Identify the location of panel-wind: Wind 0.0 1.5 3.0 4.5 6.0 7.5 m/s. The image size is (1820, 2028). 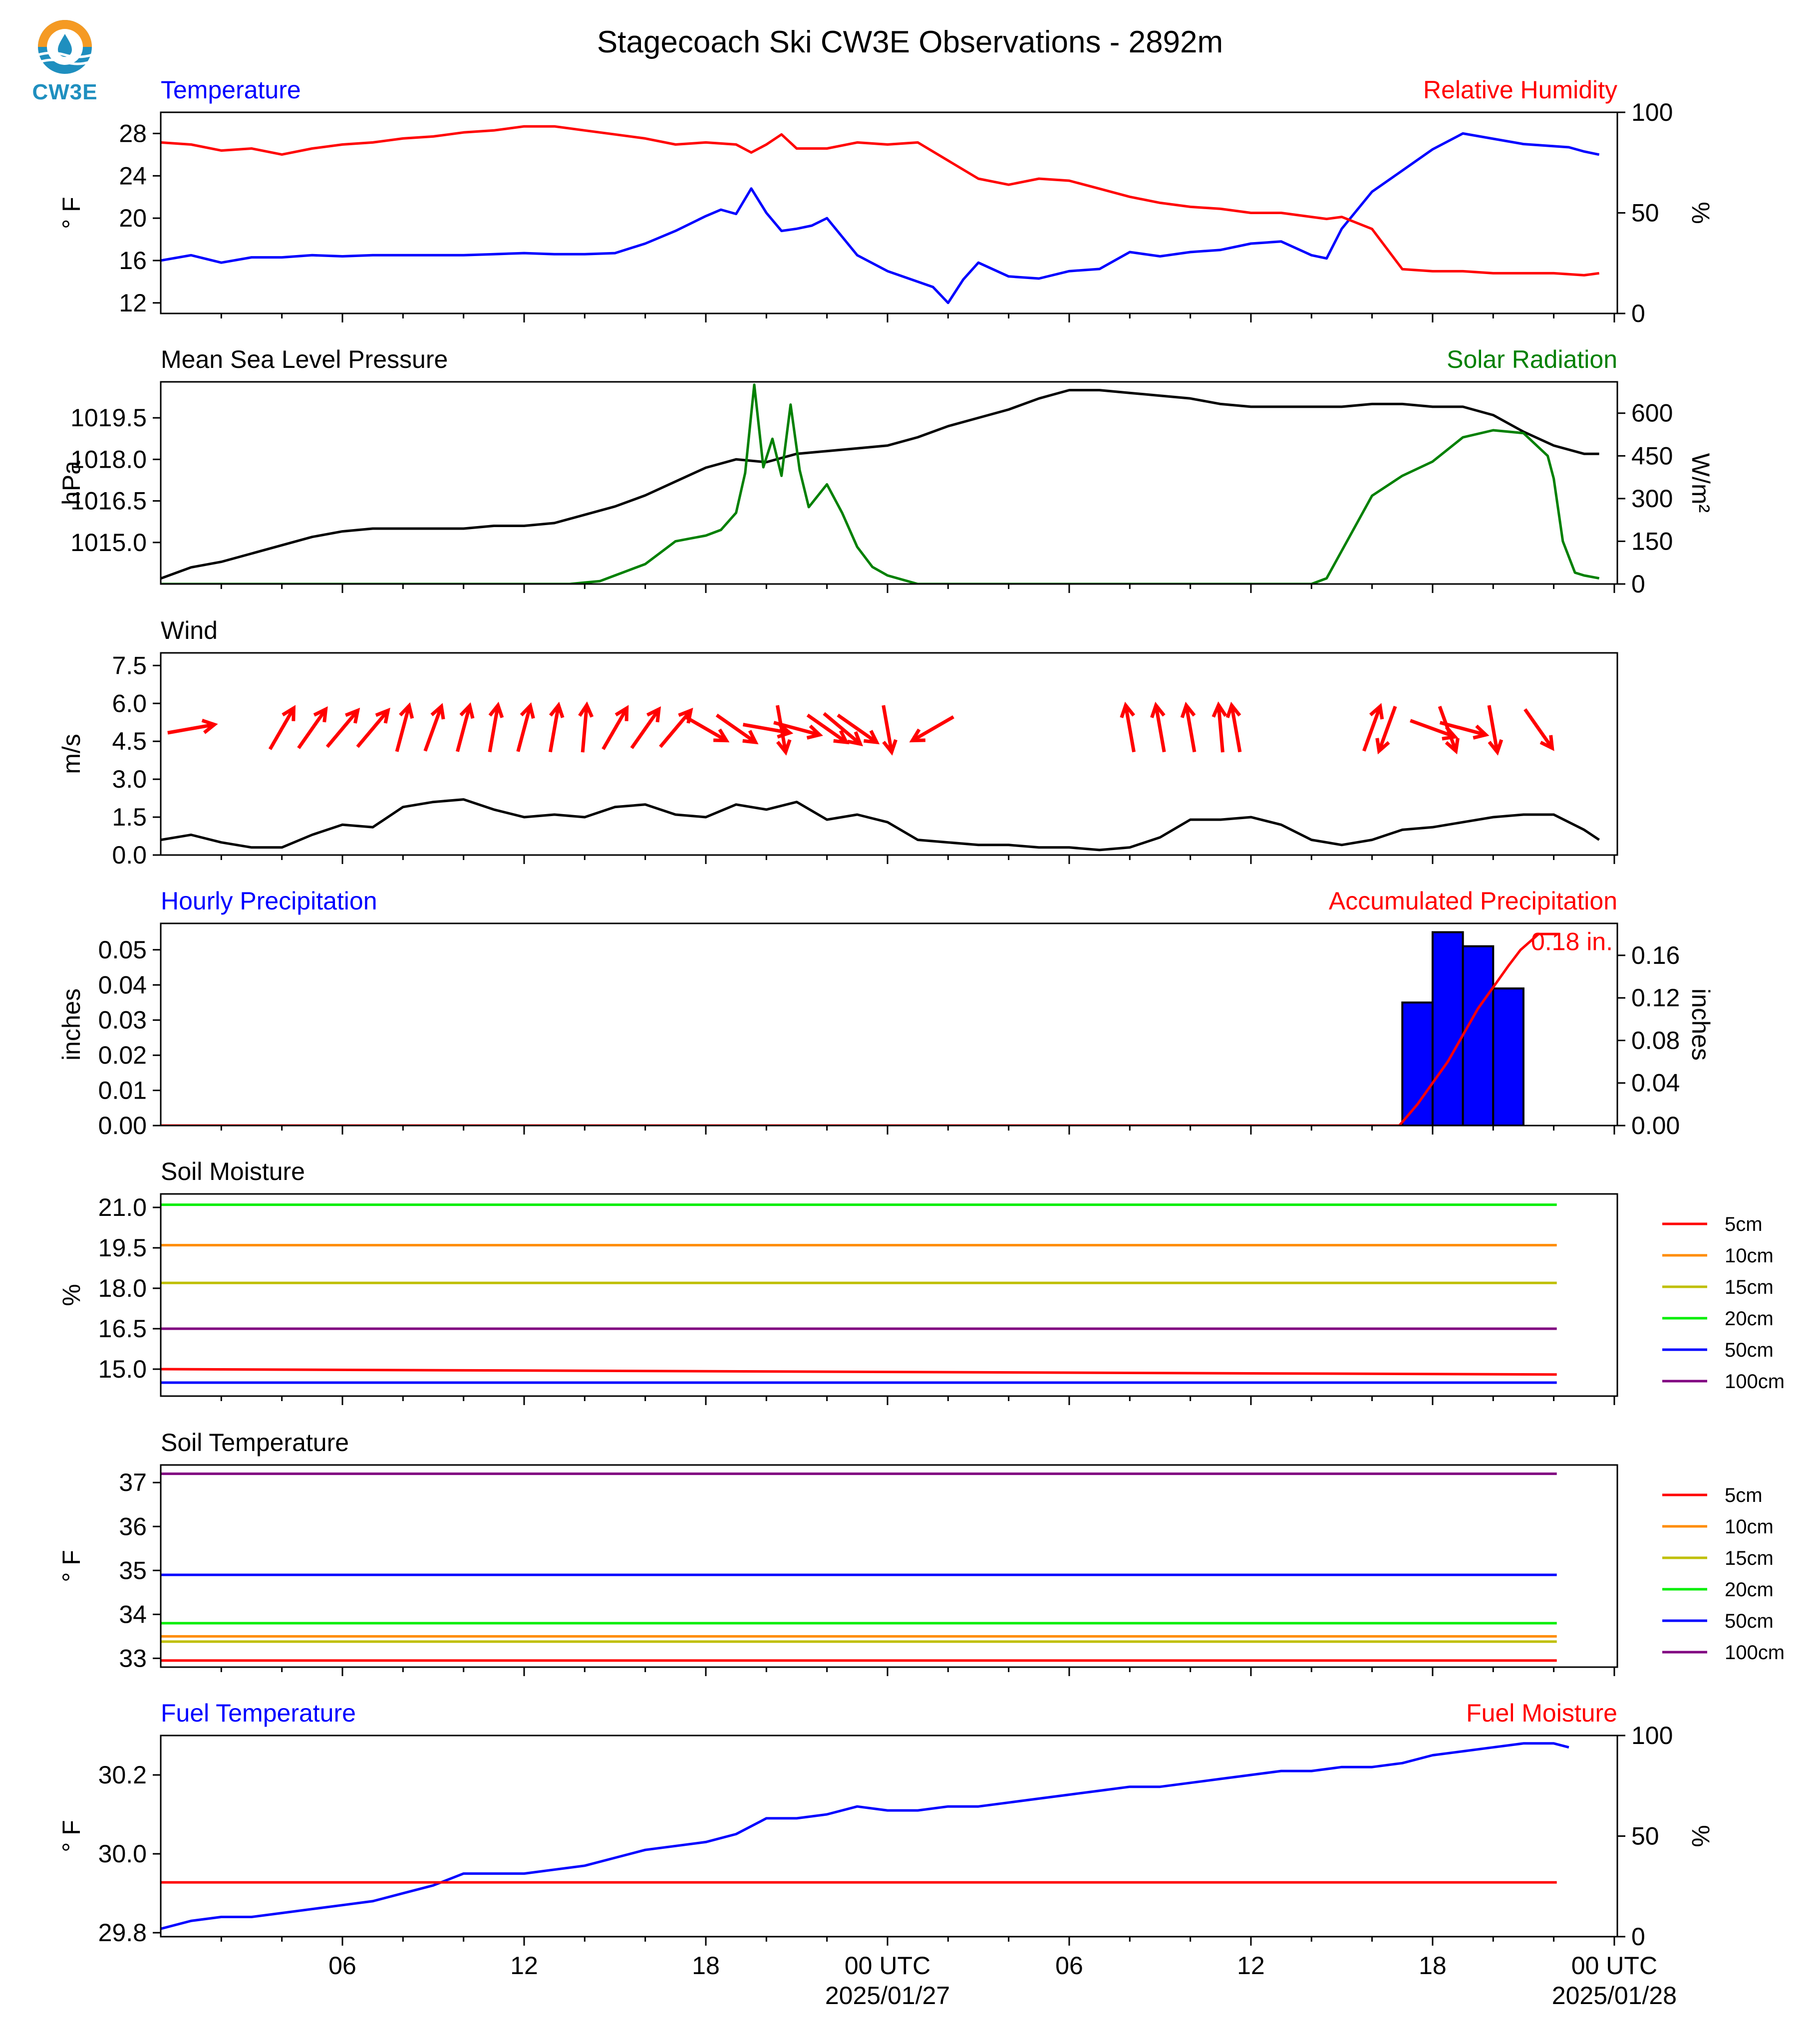
(837, 742).